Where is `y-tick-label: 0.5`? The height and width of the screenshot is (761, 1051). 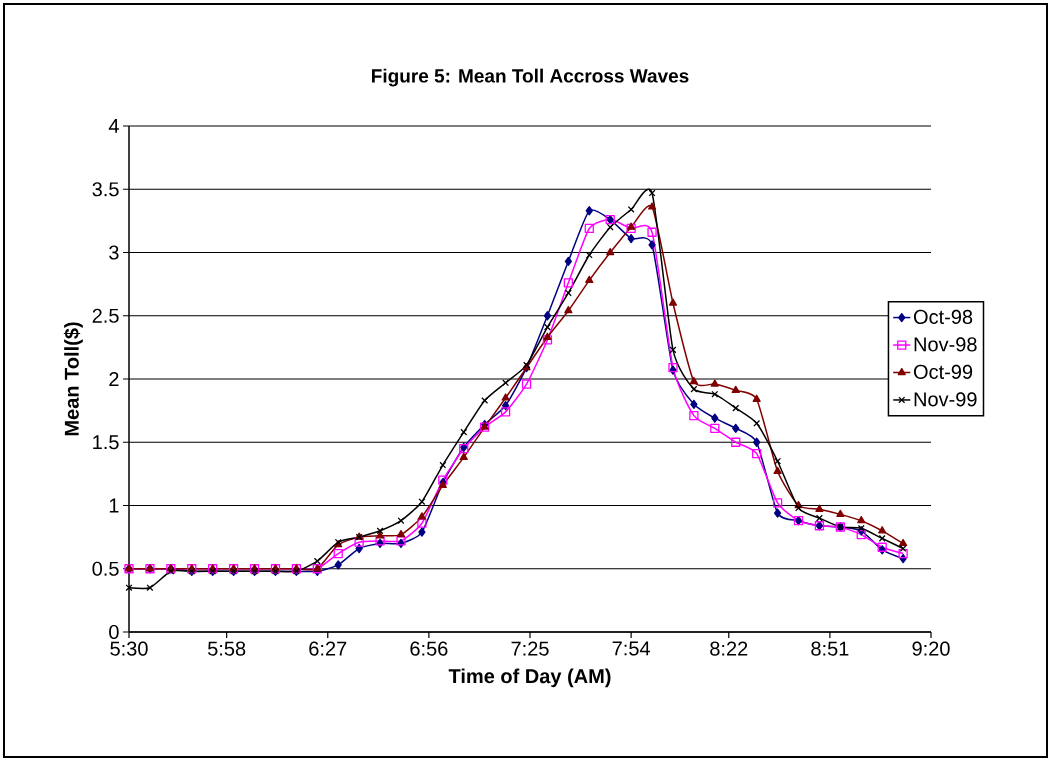 y-tick-label: 0.5 is located at coordinates (105, 568).